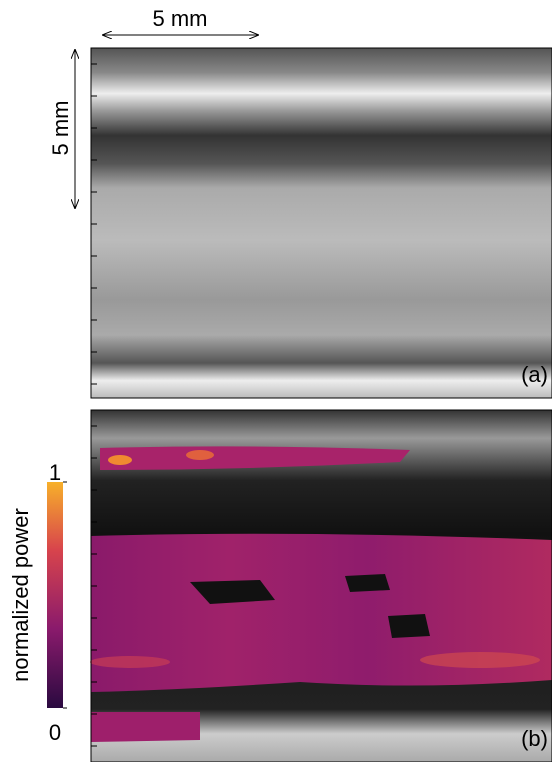  I want to click on colorbar-tick-label: 1, so click(55, 472).